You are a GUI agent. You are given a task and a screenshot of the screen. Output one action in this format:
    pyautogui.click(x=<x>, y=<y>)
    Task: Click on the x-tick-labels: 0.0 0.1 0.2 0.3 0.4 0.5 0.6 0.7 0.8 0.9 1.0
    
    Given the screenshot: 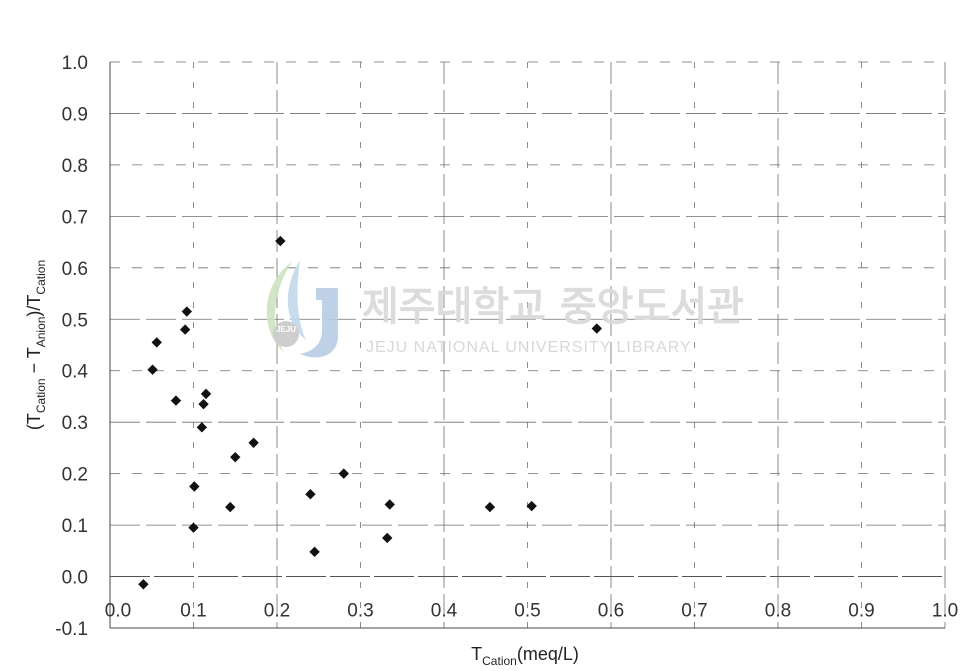 What is the action you would take?
    pyautogui.click(x=531, y=611)
    